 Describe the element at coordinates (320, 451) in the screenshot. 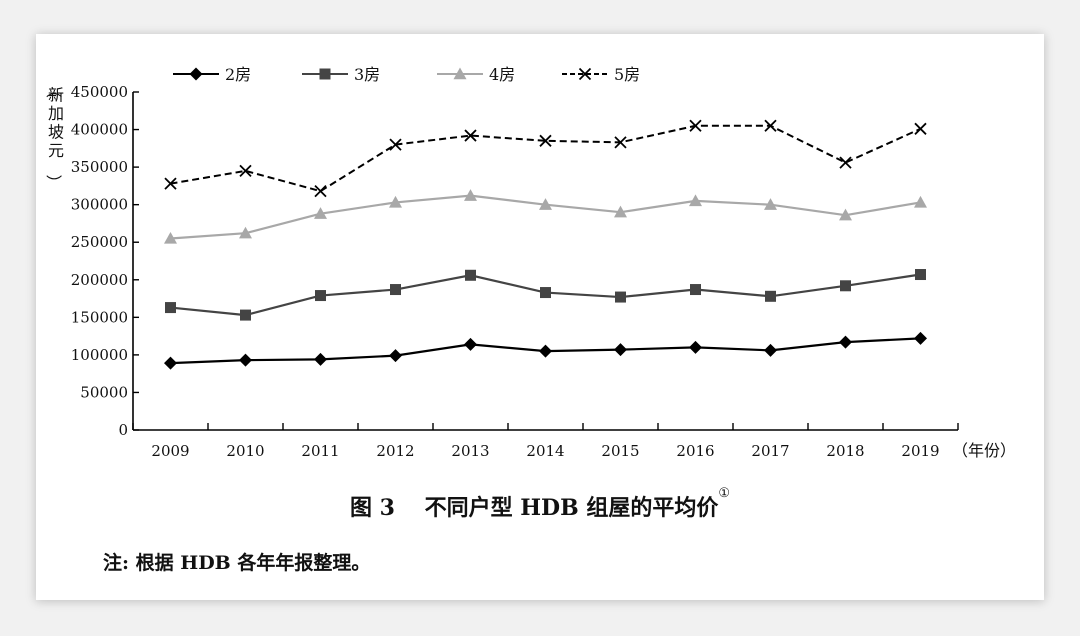

I see `x-tick-label: 2011` at that location.